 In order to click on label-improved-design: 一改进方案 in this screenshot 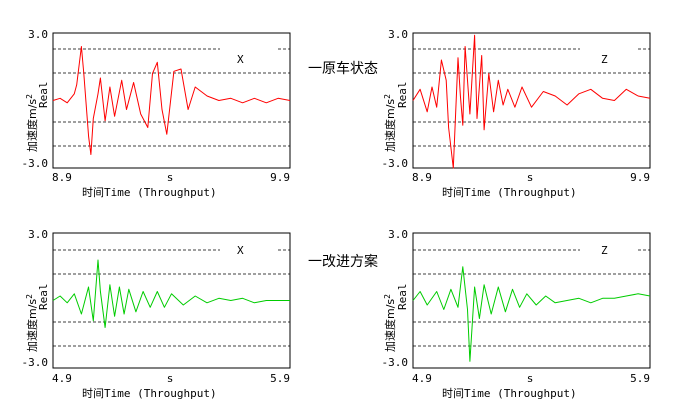, I will do `click(343, 261)`.